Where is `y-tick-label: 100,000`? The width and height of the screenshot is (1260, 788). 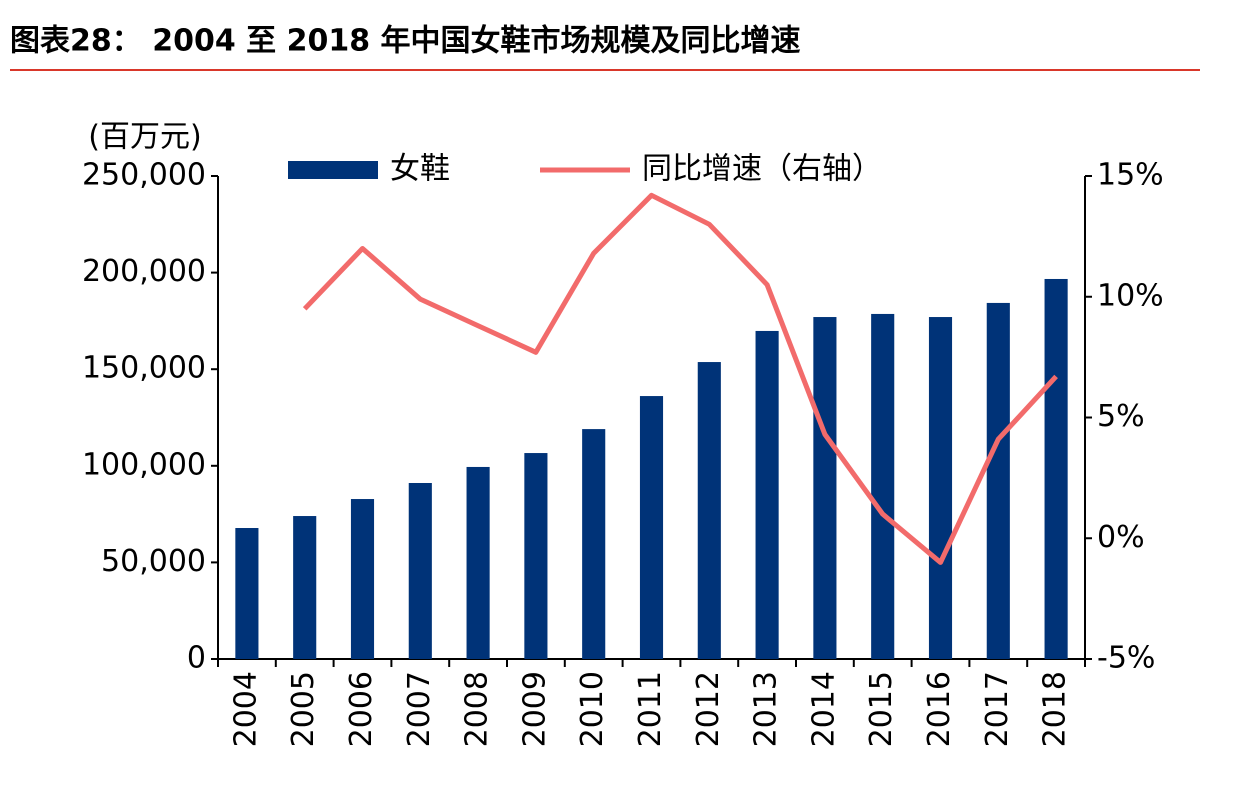 y-tick-label: 100,000 is located at coordinates (144, 464).